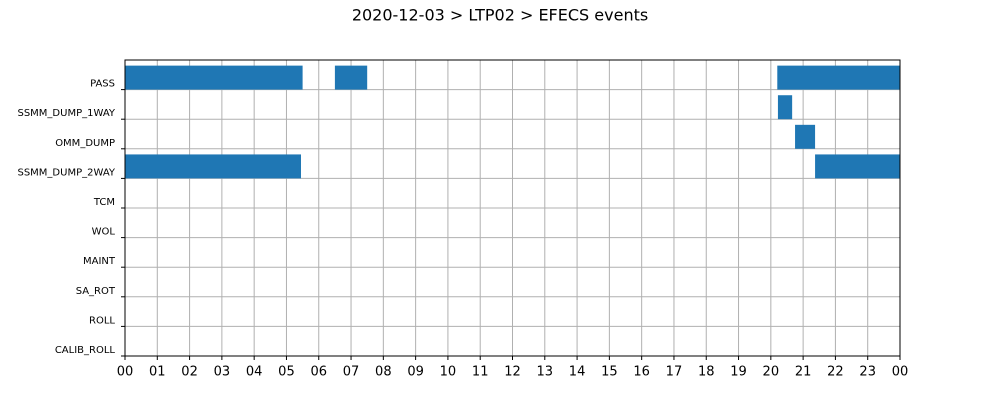  What do you see at coordinates (500, 15) in the screenshot?
I see `chart-title: 2020-12-03 > LTP02 > EFECS events` at bounding box center [500, 15].